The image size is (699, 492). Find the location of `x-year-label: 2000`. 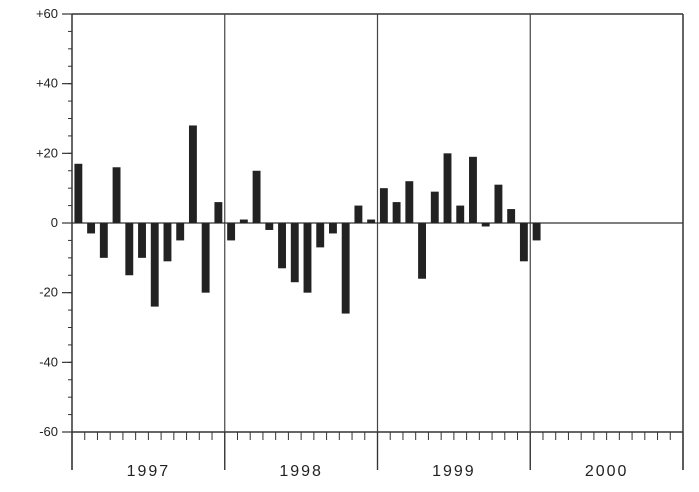

x-year-label: 2000 is located at coordinates (607, 471).